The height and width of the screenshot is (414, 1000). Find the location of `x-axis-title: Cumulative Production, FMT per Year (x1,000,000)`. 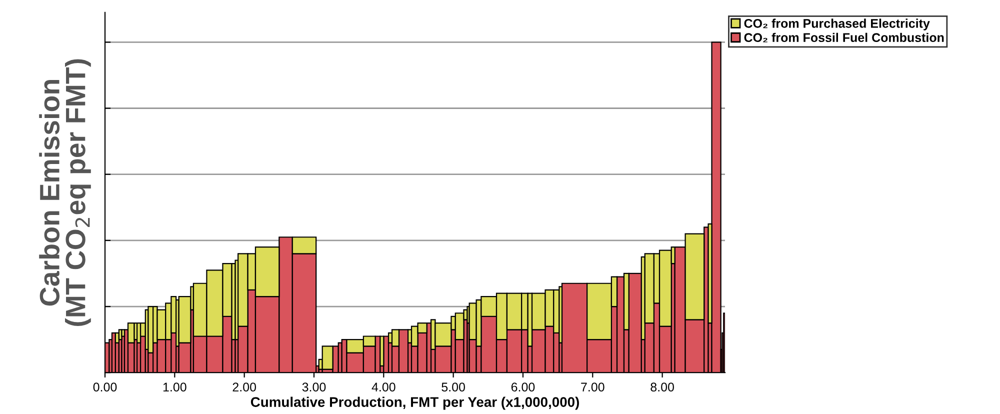

x-axis-title: Cumulative Production, FMT per Year (x1,000,000) is located at coordinates (414, 403).